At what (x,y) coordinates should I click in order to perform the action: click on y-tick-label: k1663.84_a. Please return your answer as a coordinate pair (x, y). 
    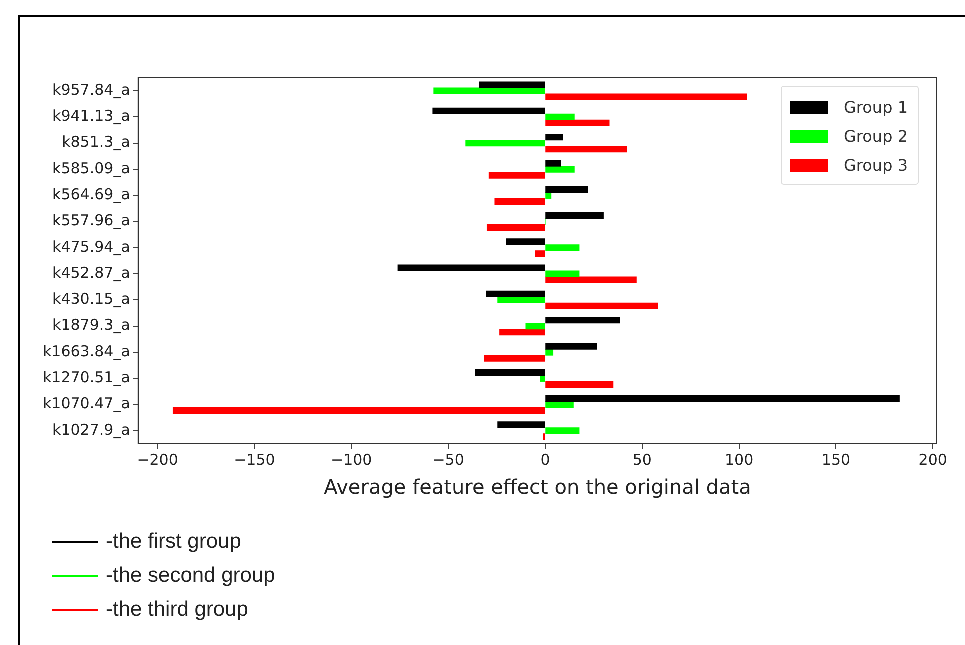
    Looking at the image, I should click on (86, 351).